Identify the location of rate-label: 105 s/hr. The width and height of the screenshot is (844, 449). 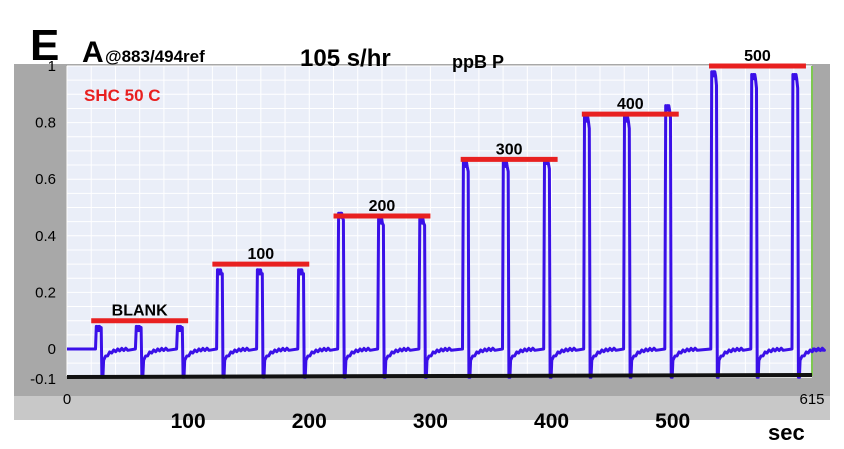
(345, 58).